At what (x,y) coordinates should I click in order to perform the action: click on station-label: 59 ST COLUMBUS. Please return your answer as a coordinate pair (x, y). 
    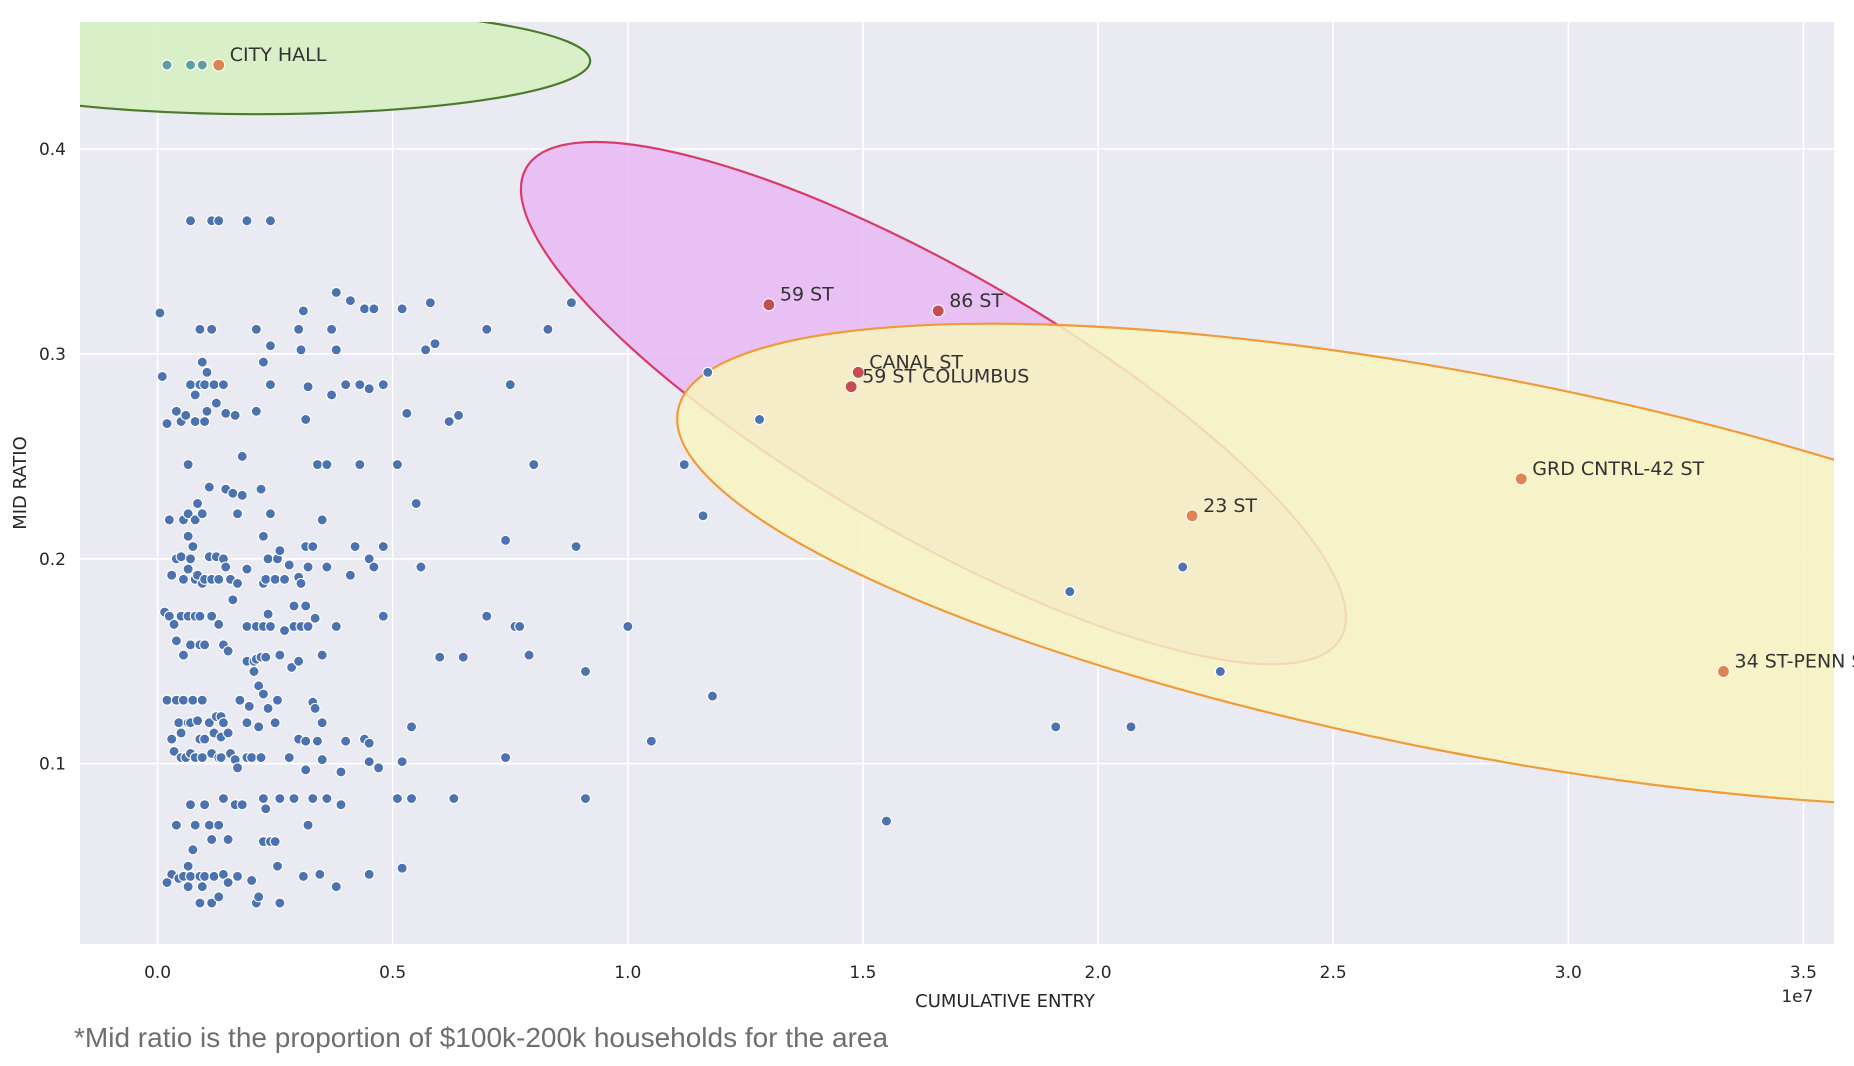
    Looking at the image, I should click on (945, 377).